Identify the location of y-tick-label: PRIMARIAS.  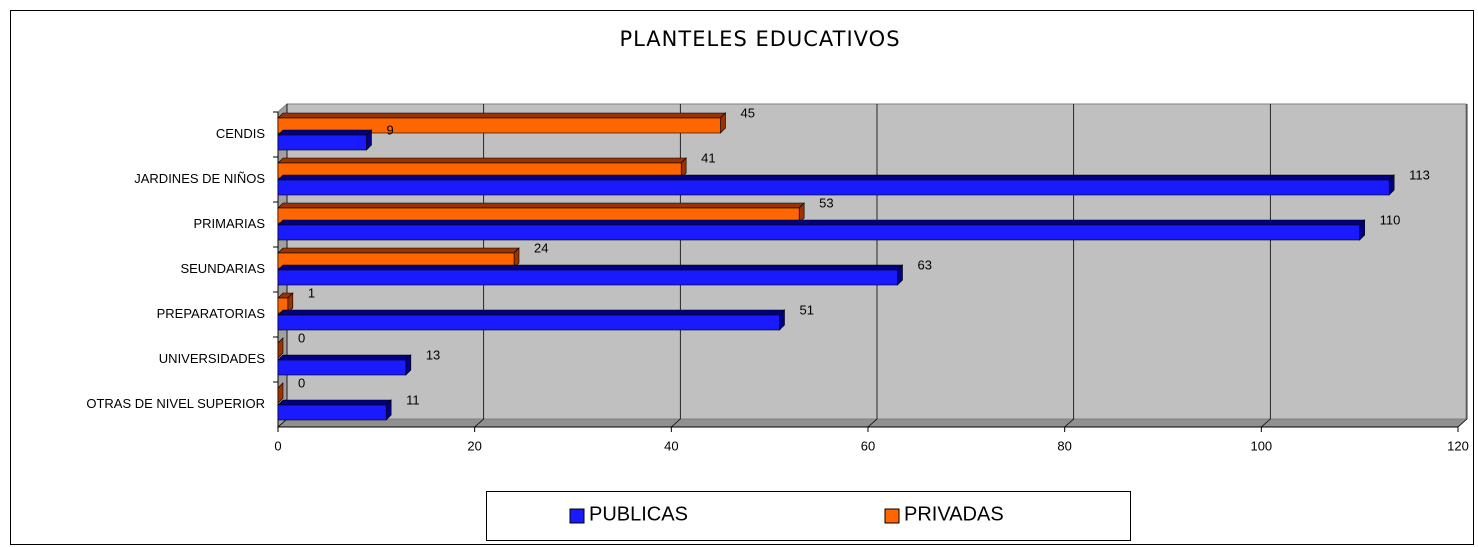
(229, 223).